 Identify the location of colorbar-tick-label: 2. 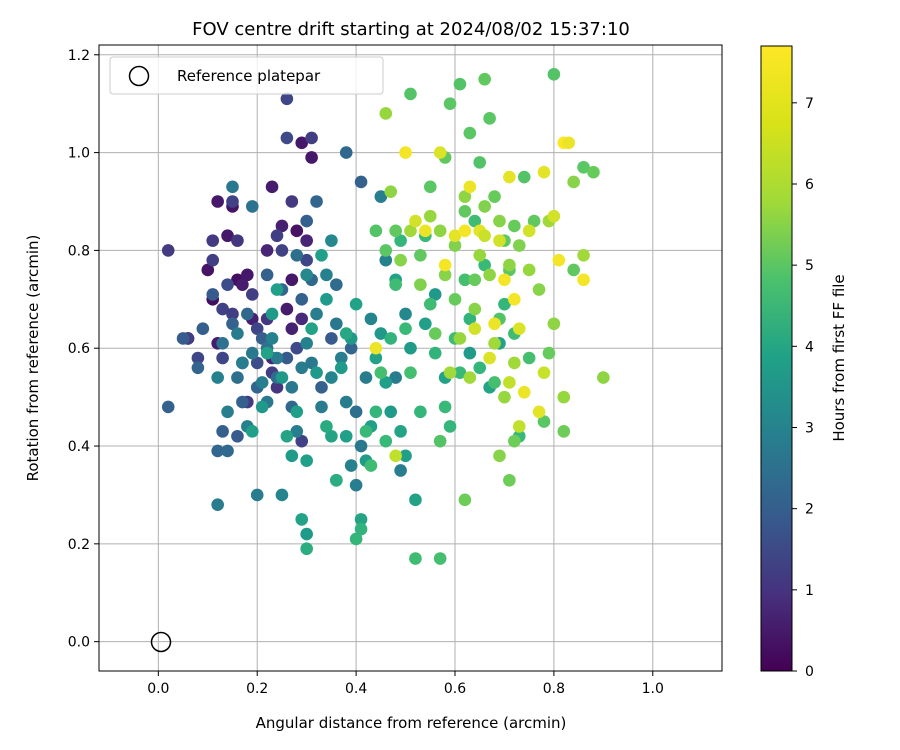
(809, 510).